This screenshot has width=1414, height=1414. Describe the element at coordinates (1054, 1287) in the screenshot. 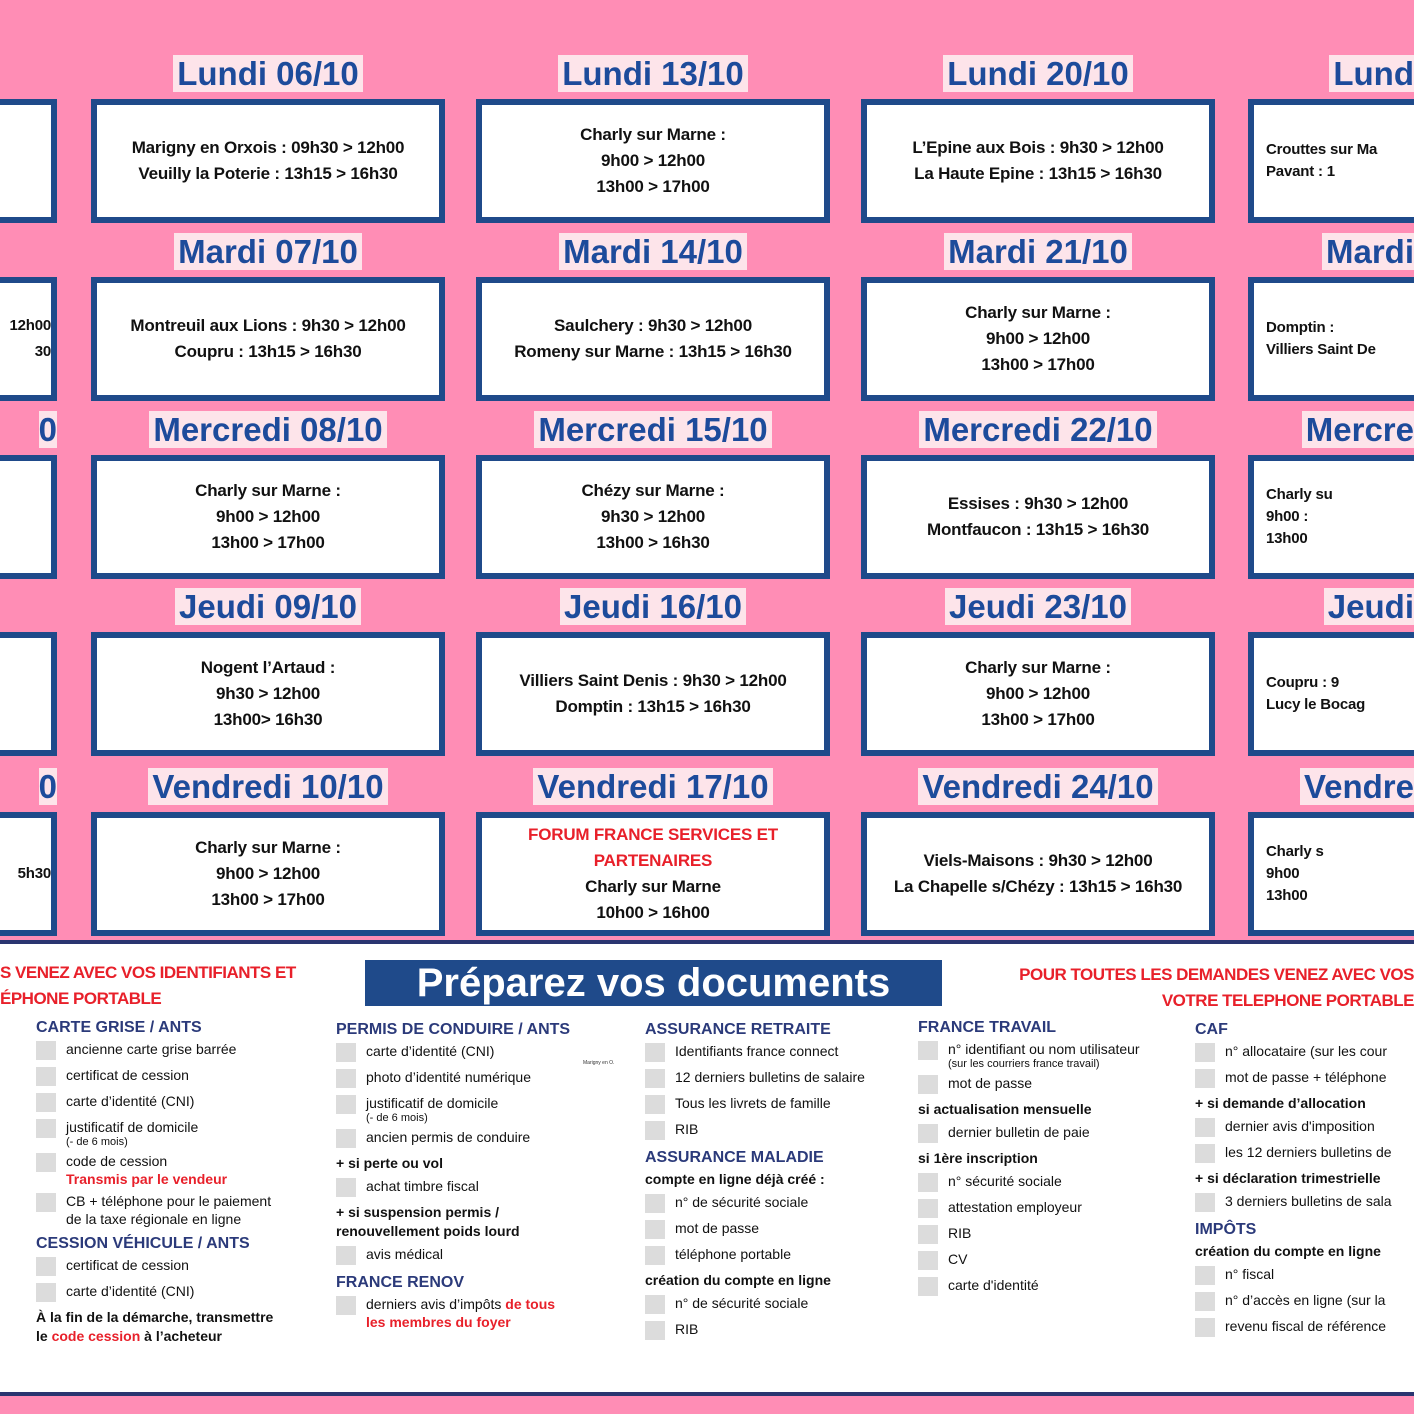

I see `checklist-item: carte d'identité` at that location.